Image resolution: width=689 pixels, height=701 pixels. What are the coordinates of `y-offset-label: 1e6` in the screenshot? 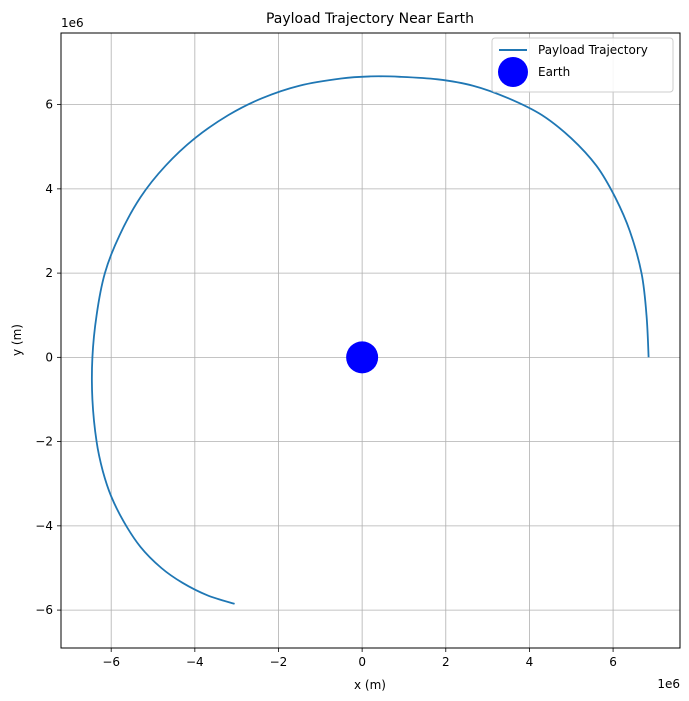 It's located at (72, 23).